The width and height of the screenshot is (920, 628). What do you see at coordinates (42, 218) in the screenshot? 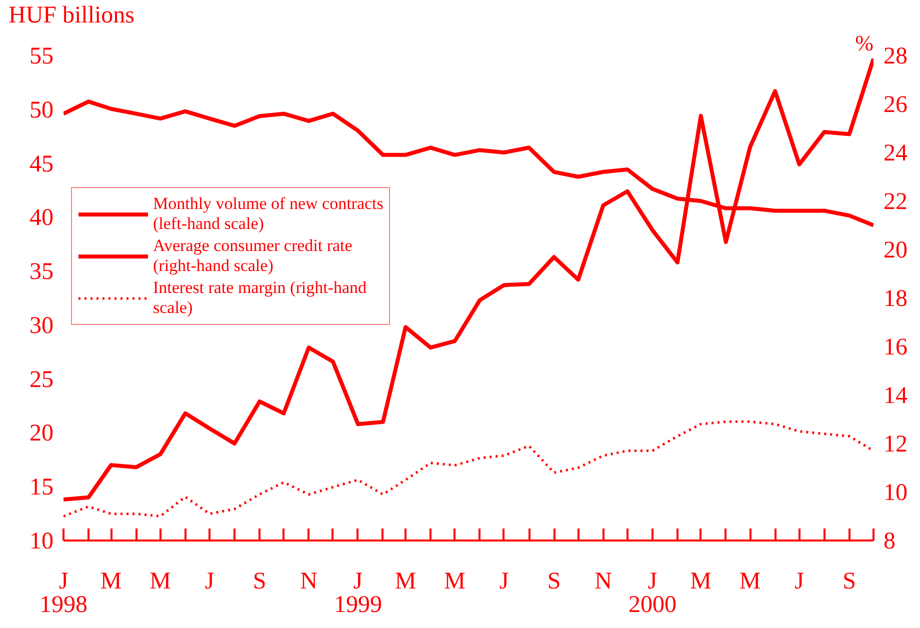
I see `y-tick-label: 40` at bounding box center [42, 218].